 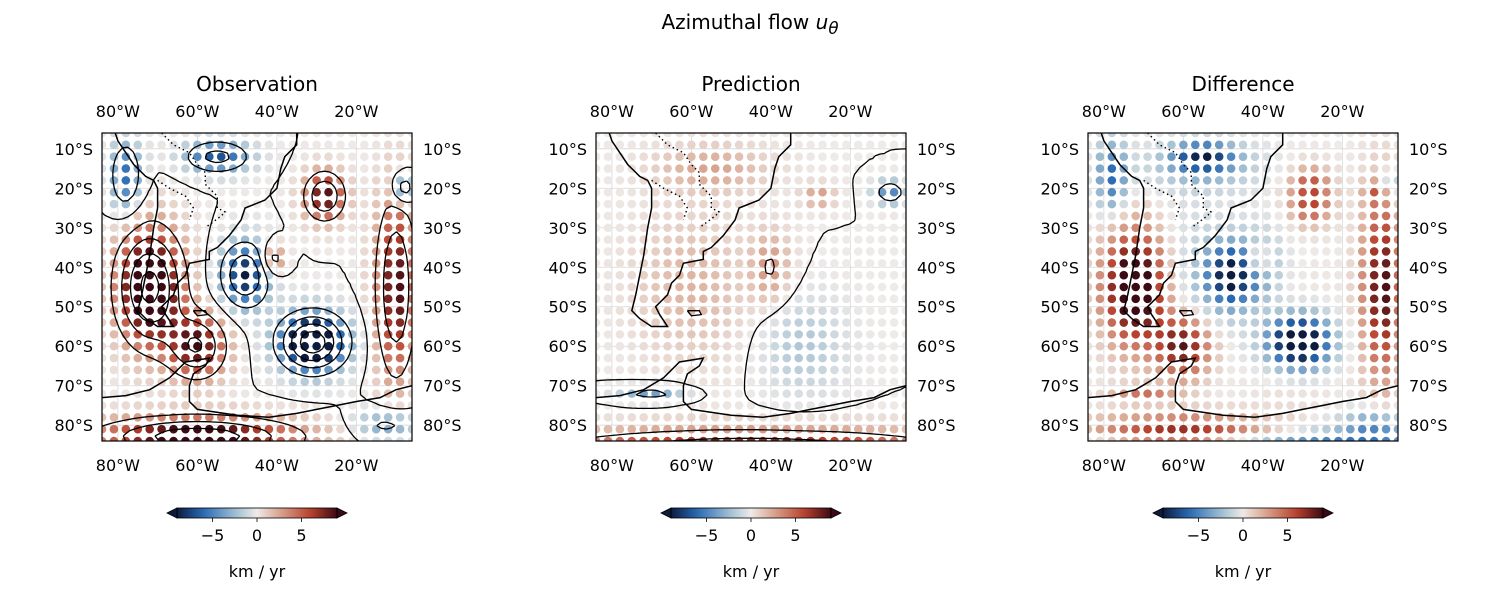 I want to click on y-tick-label-left: 70°S, so click(x=73, y=386).